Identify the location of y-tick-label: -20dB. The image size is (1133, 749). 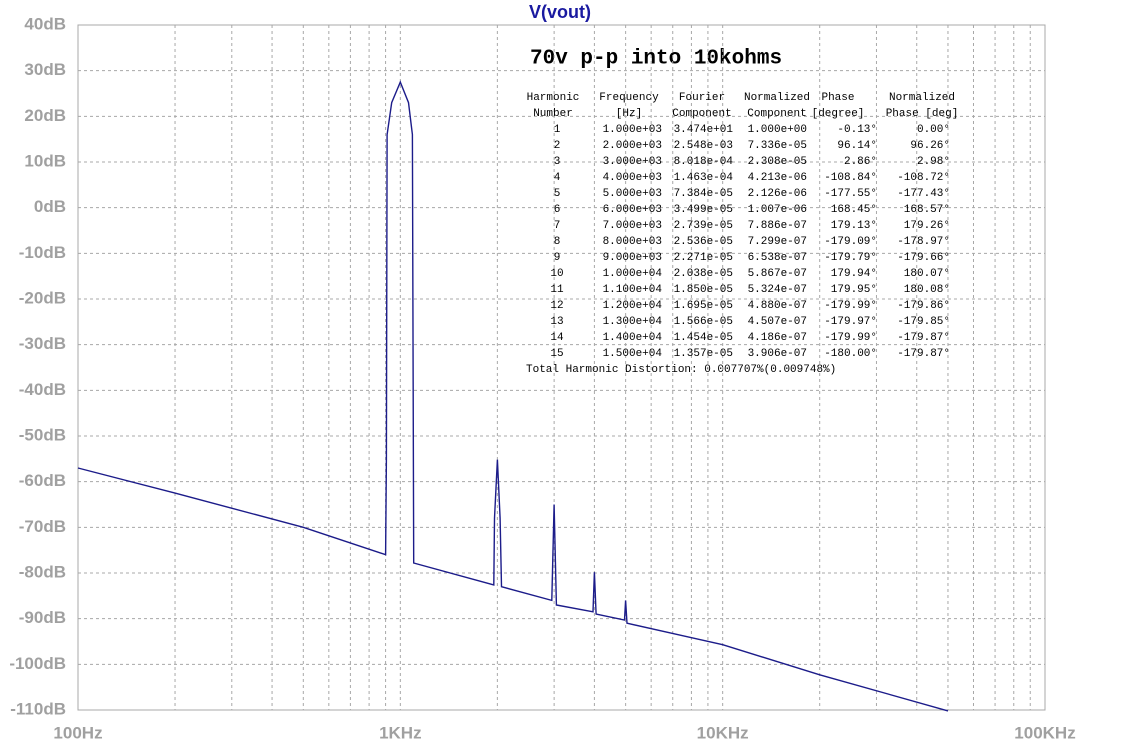
(42, 297).